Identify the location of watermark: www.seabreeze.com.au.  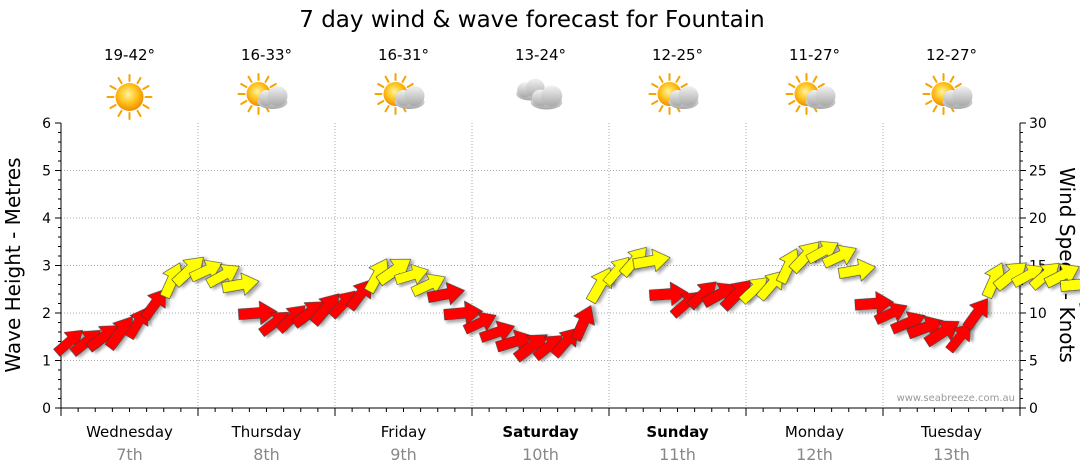
(956, 398).